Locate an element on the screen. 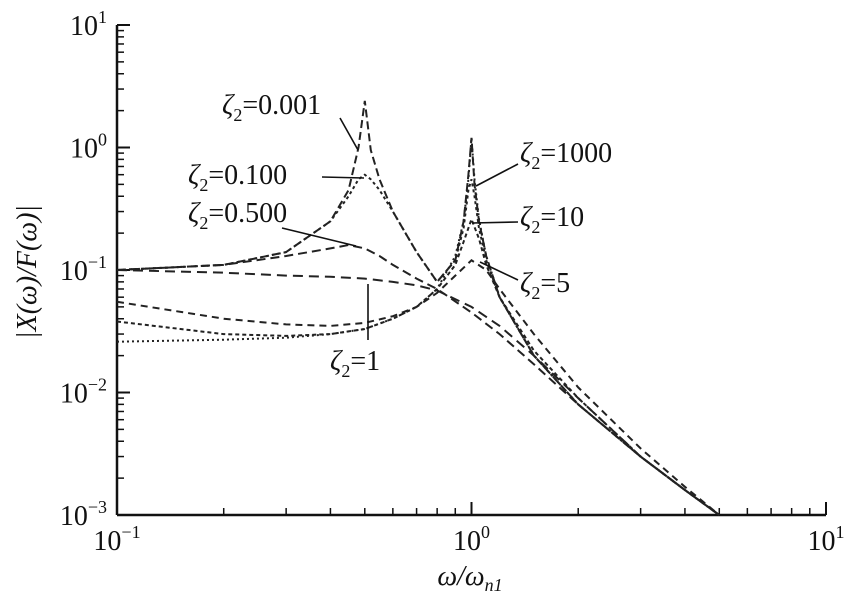 The height and width of the screenshot is (599, 850). annotation-label: ζ2=5 is located at coordinates (545, 285).